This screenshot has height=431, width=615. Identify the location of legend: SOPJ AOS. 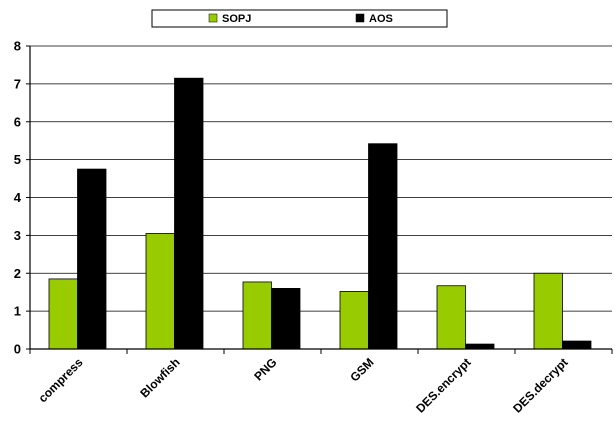
(299, 18).